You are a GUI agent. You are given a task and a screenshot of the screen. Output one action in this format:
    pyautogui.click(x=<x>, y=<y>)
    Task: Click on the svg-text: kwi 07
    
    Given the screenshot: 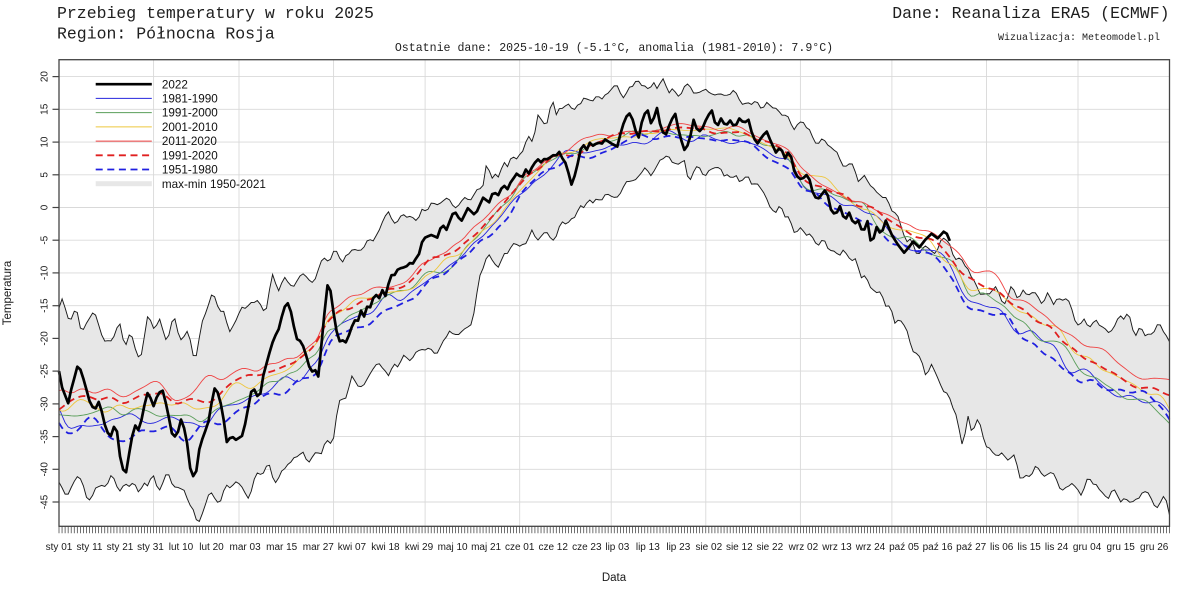 What is the action you would take?
    pyautogui.click(x=352, y=547)
    